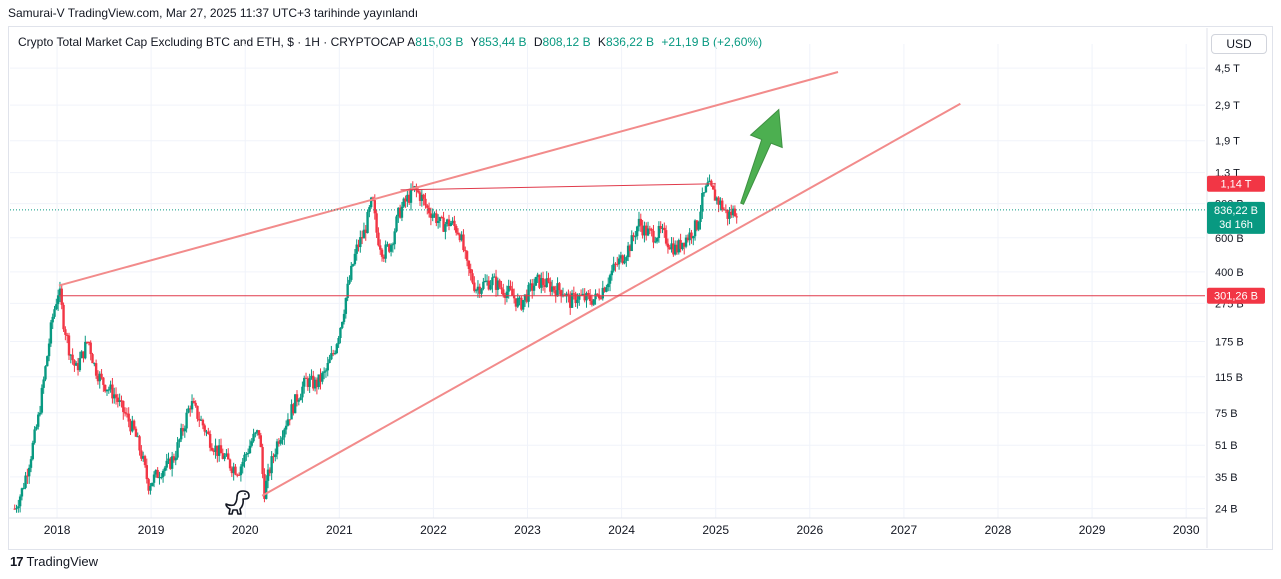 This screenshot has height=579, width=1281. I want to click on x-tick-label: 2022, so click(433, 530).